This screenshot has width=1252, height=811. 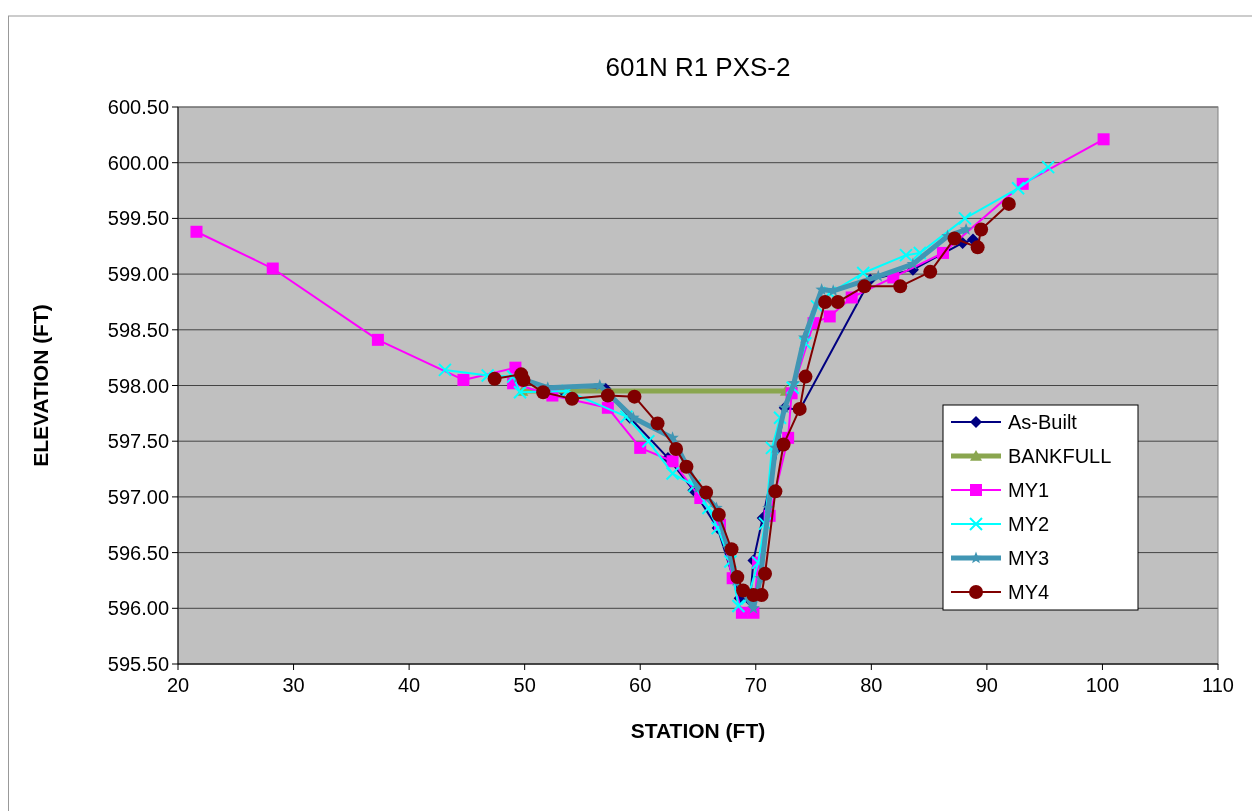 I want to click on legend-label: As-Built, so click(x=1043, y=422).